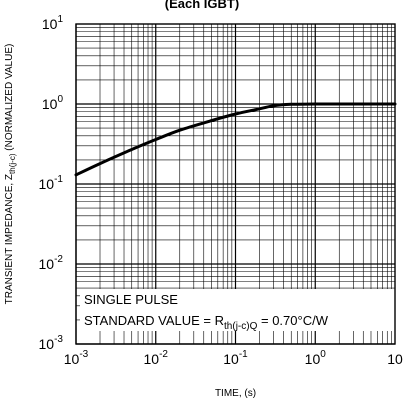 The height and width of the screenshot is (405, 404). What do you see at coordinates (235, 393) in the screenshot?
I see `x-axis-label: TIME, (s)` at bounding box center [235, 393].